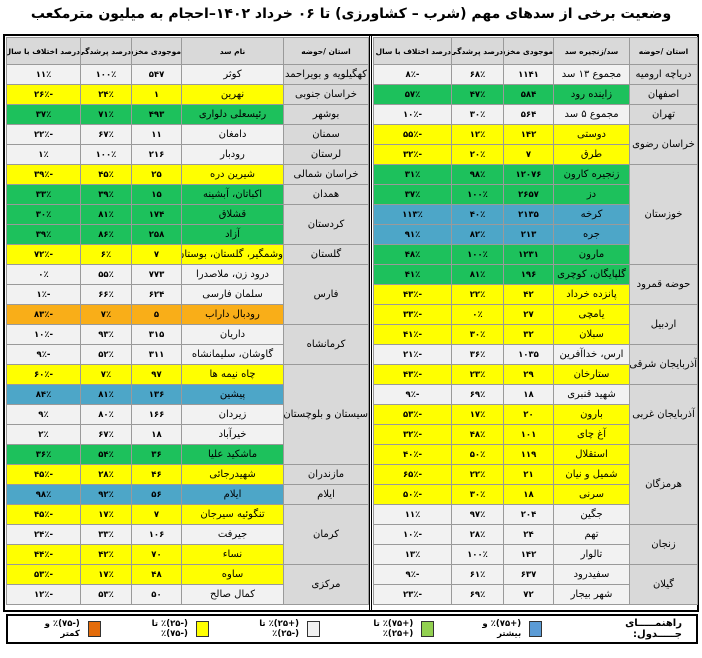 Image resolution: width=702 pixels, height=658 pixels. I want to click on storage-cell: ۱۴۲, so click(528, 554).